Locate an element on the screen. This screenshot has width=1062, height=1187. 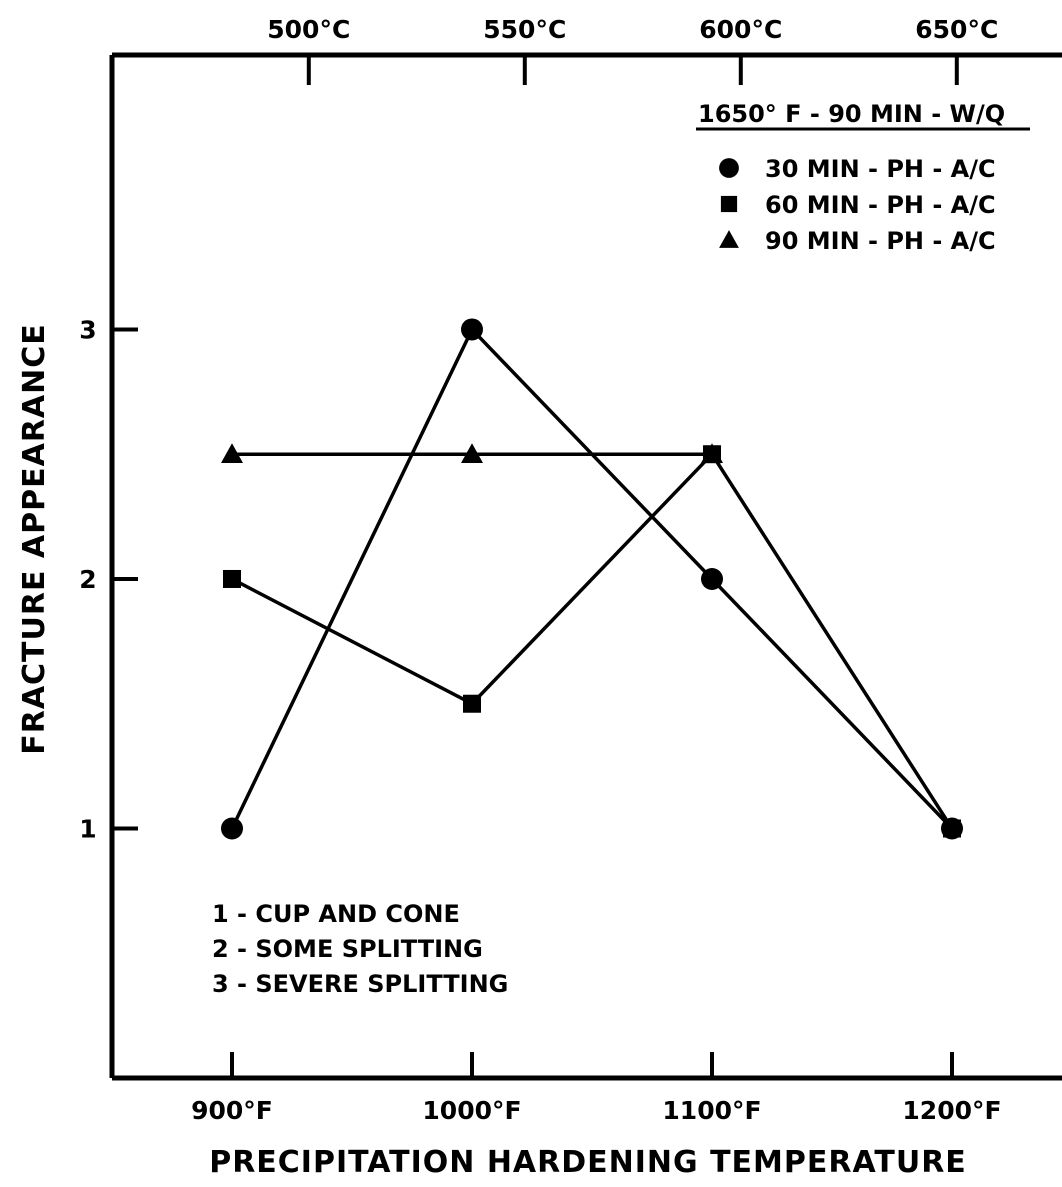
y-tick-label: 2 is located at coordinates (87, 579).